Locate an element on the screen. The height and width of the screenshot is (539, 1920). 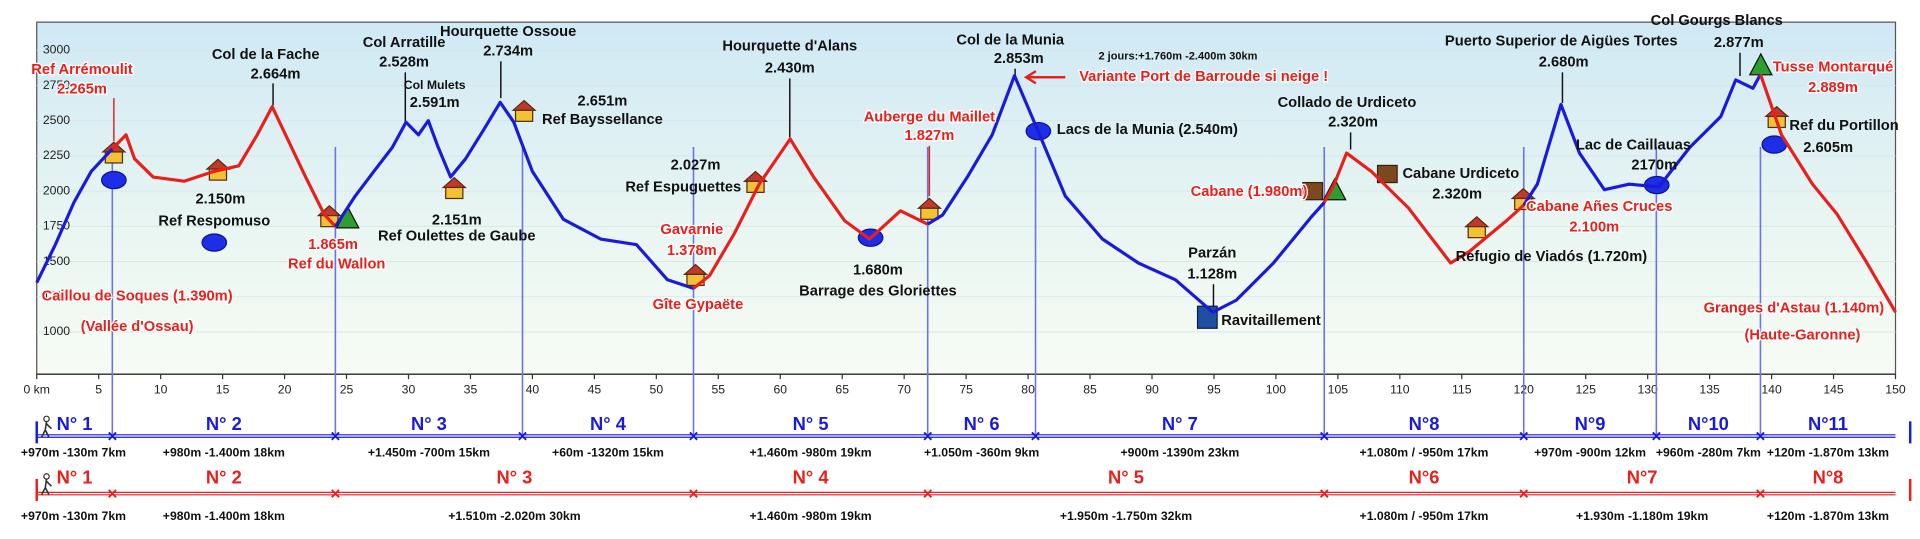
stage-label: N°11 is located at coordinates (1828, 423).